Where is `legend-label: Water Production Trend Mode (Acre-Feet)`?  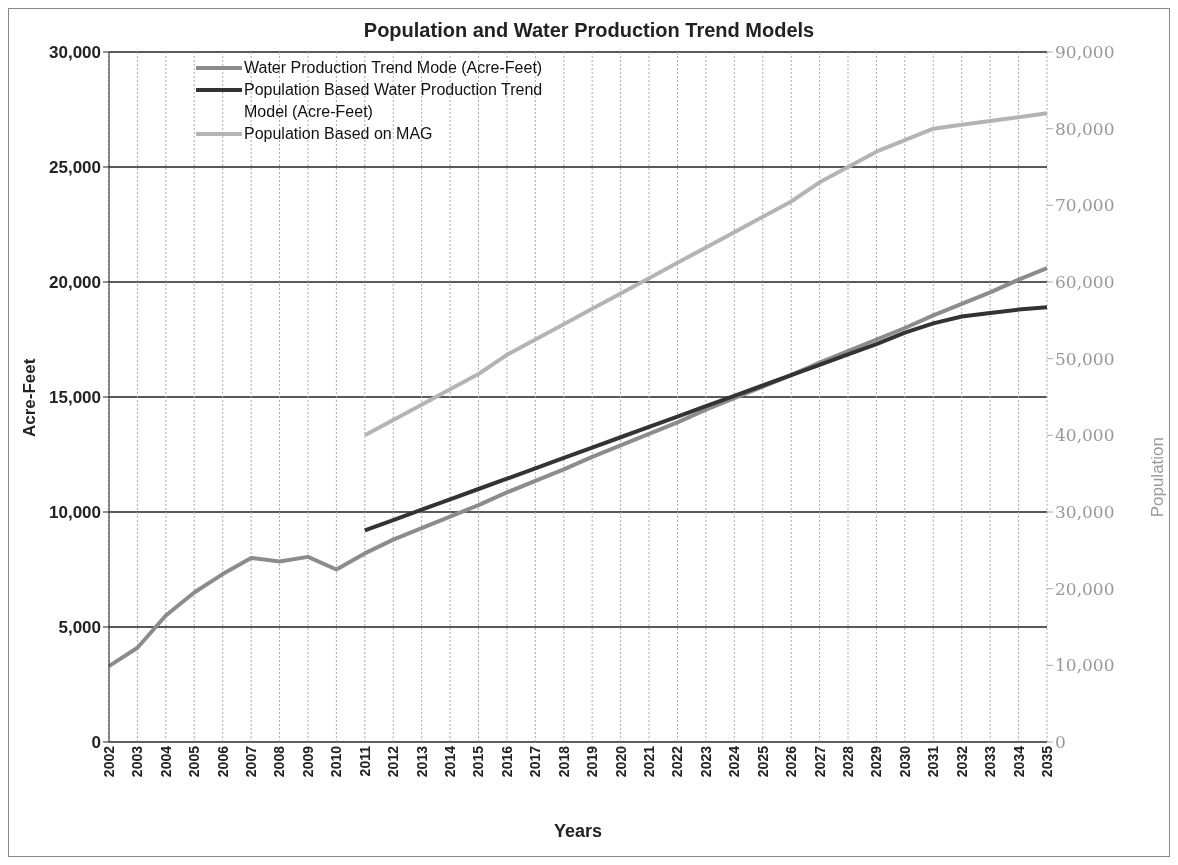 legend-label: Water Production Trend Mode (Acre-Feet) is located at coordinates (393, 68).